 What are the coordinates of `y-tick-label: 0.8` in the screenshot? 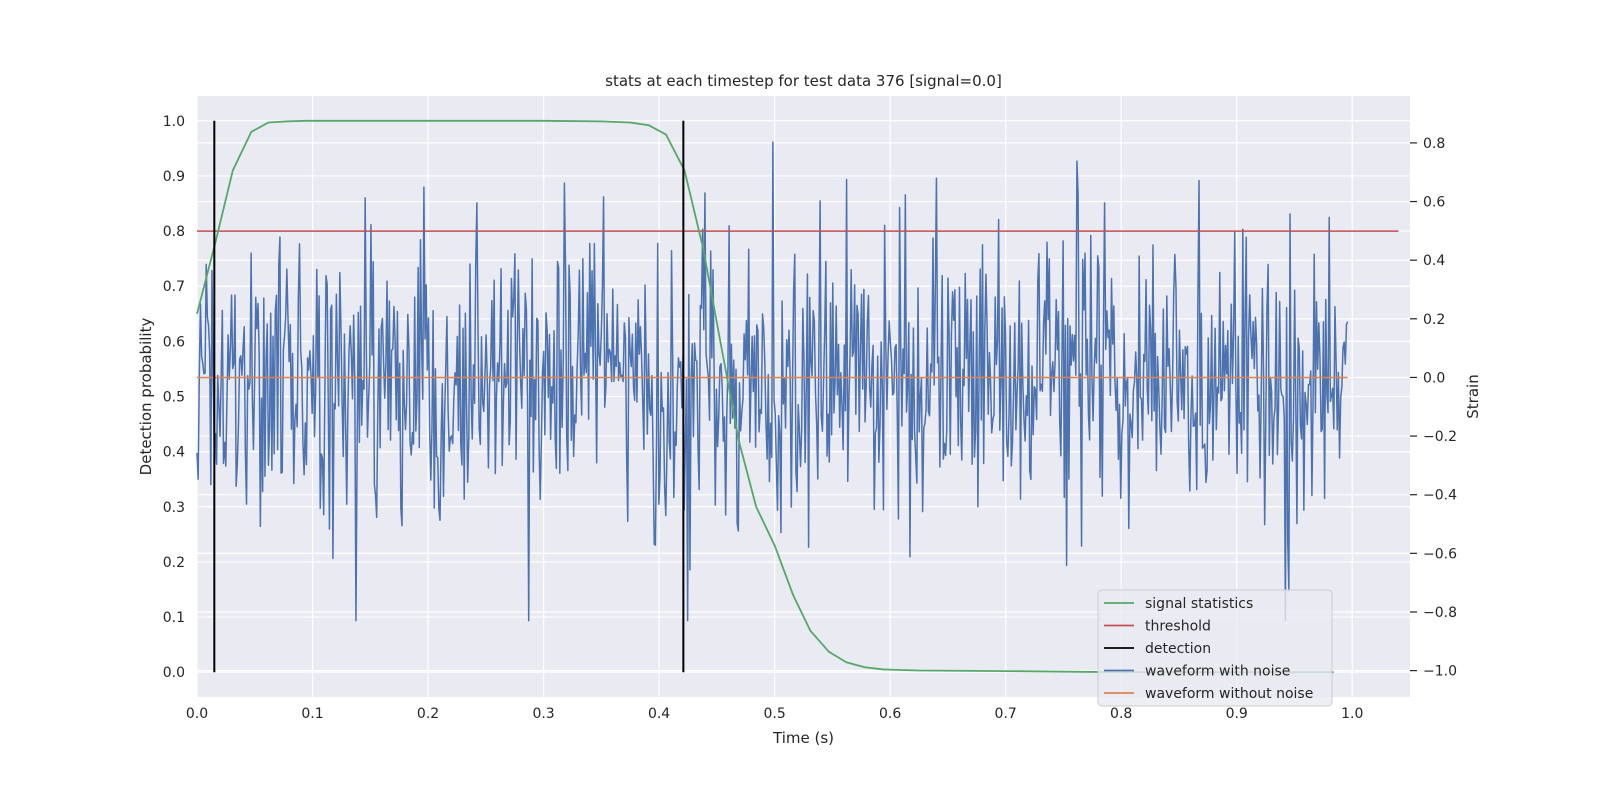 It's located at (174, 232).